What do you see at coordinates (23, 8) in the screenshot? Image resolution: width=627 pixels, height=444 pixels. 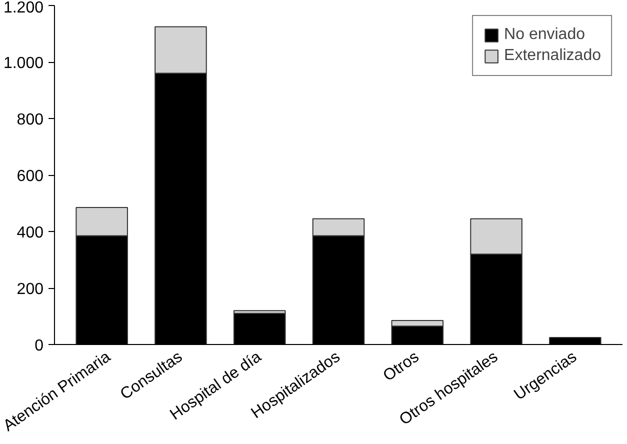 I see `y-tick-label: 1.200` at bounding box center [23, 8].